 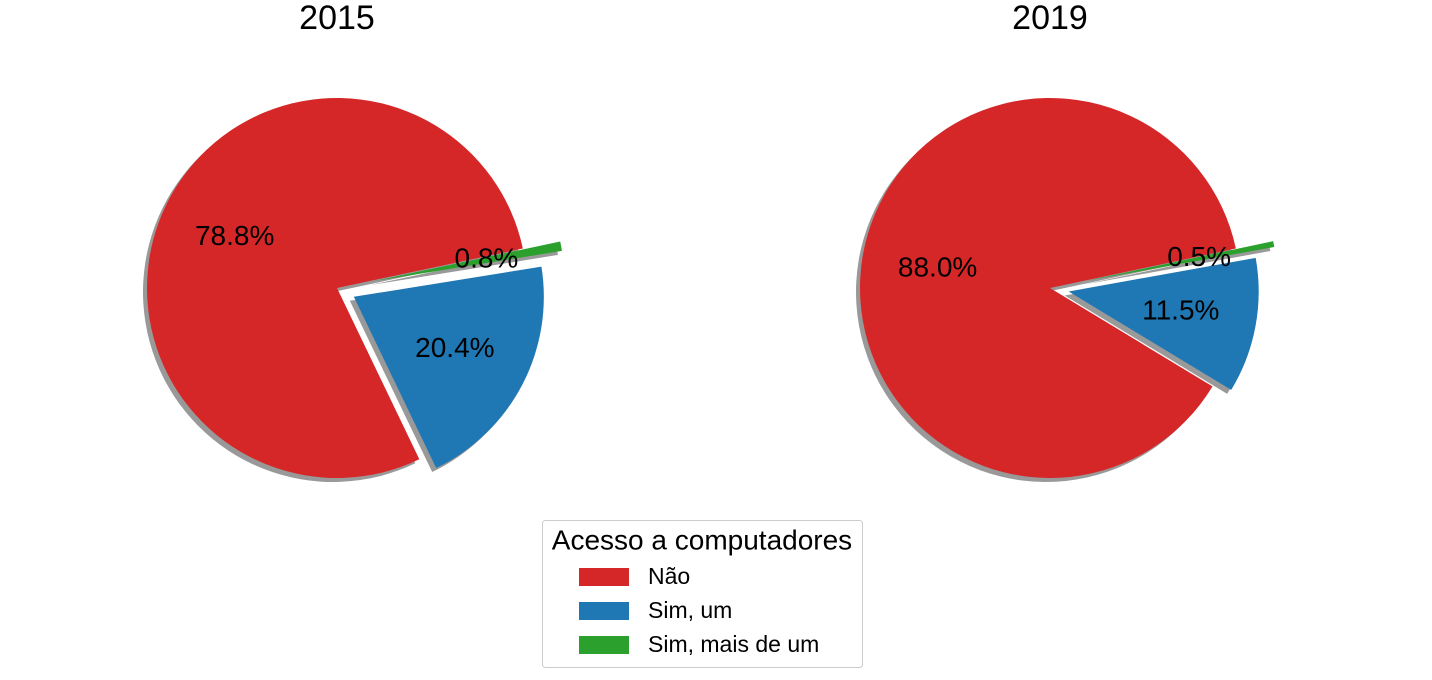 What do you see at coordinates (702, 539) in the screenshot?
I see `legend-title: Acesso a computadores` at bounding box center [702, 539].